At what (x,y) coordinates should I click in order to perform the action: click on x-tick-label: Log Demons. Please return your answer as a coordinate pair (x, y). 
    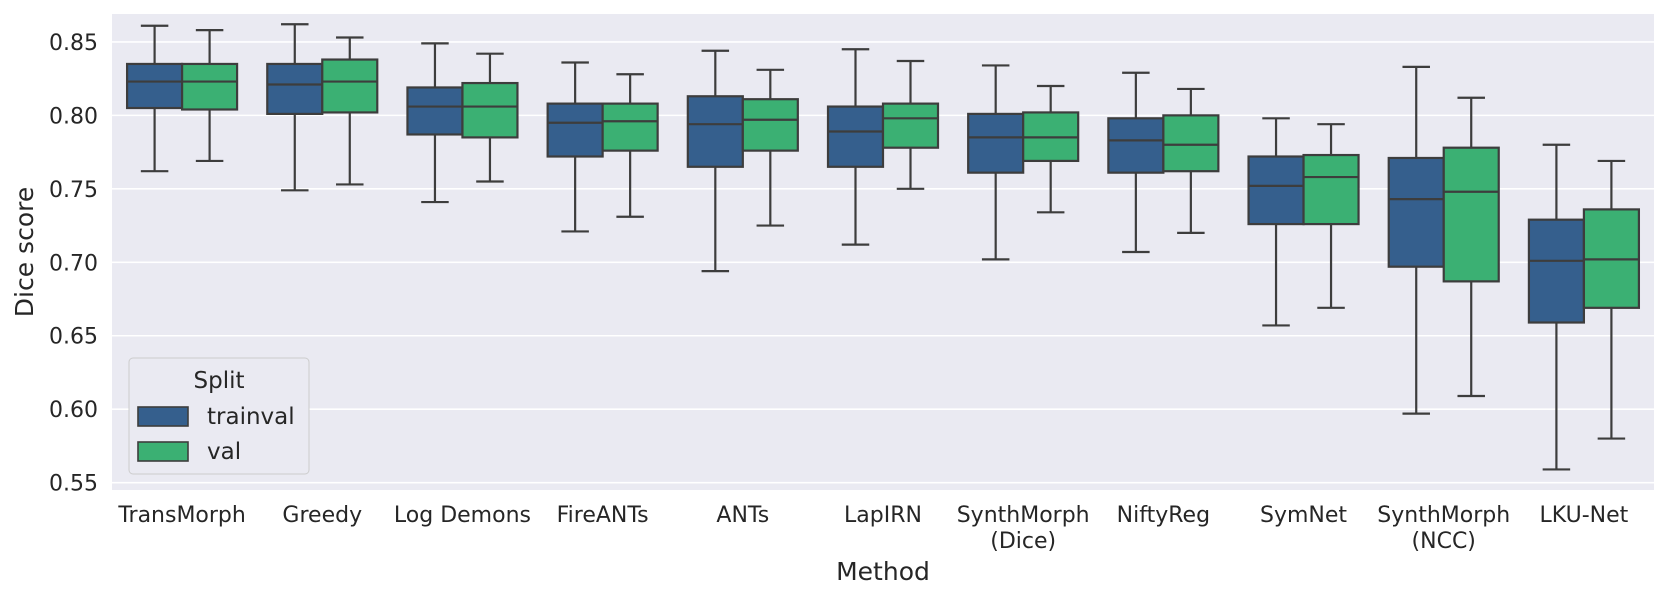
    Looking at the image, I should click on (462, 515).